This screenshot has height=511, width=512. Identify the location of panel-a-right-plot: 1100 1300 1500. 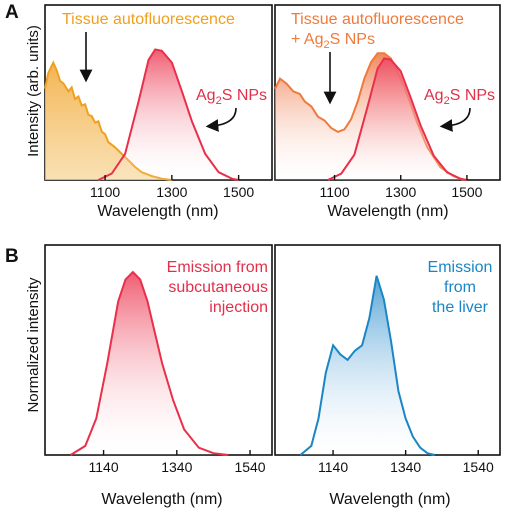
(378, 126).